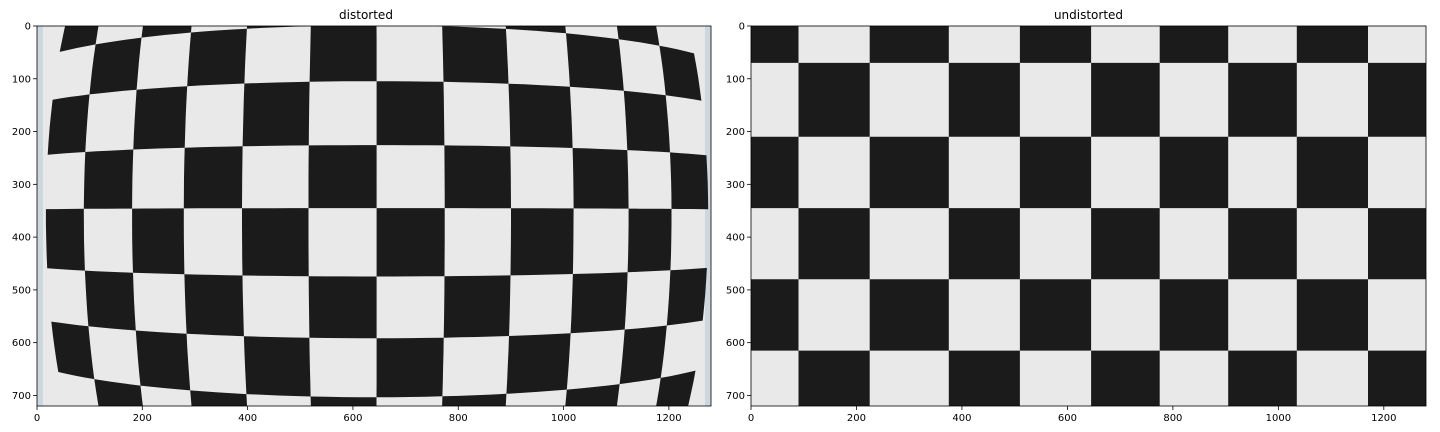 Image resolution: width=1440 pixels, height=432 pixels. Describe the element at coordinates (247, 418) in the screenshot. I see `x-tick-label: 400` at that location.